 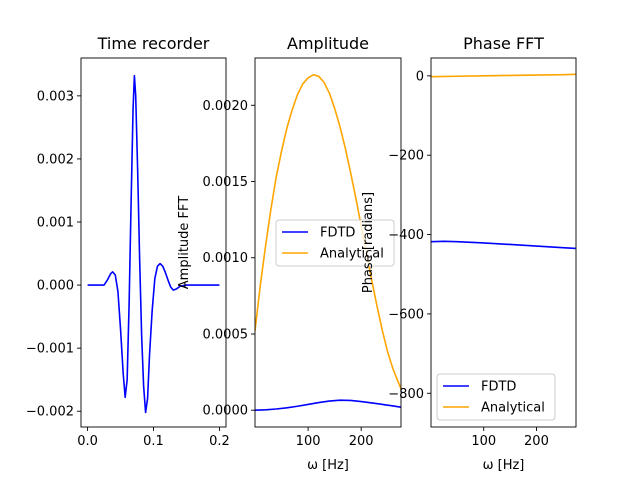 I want to click on y-tick-label: 0.0000, so click(x=226, y=411).